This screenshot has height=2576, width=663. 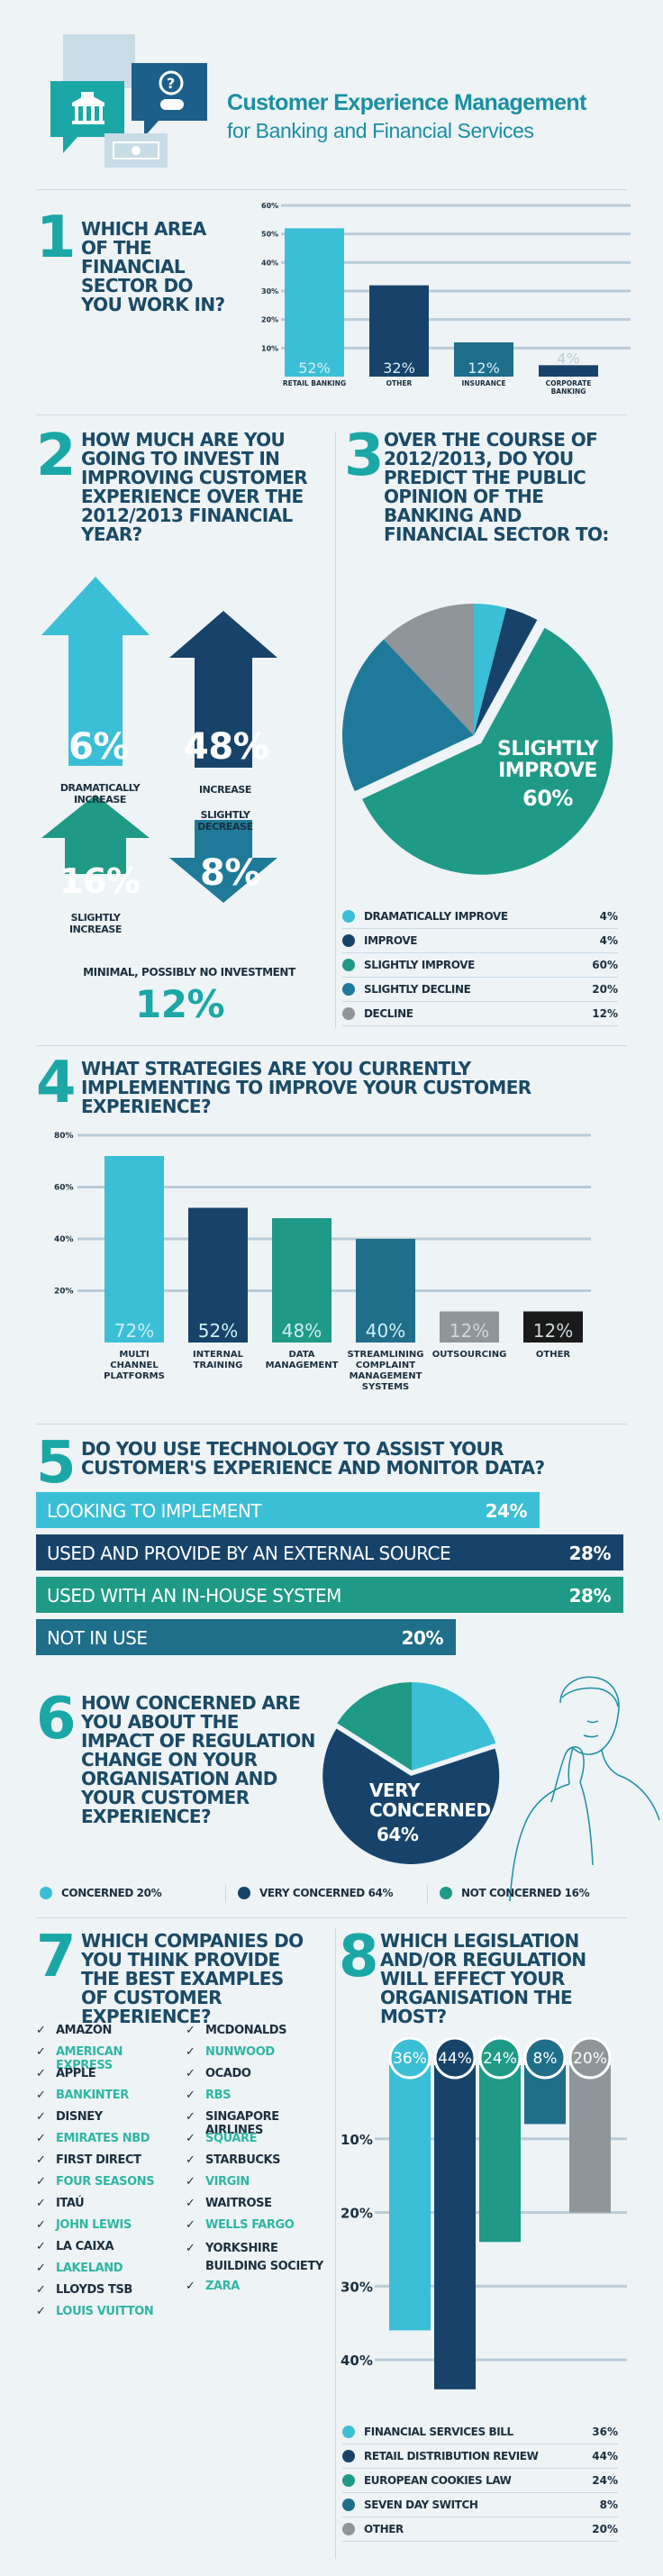 What do you see at coordinates (223, 861) in the screenshot?
I see `arrow-slightly-decrease` at bounding box center [223, 861].